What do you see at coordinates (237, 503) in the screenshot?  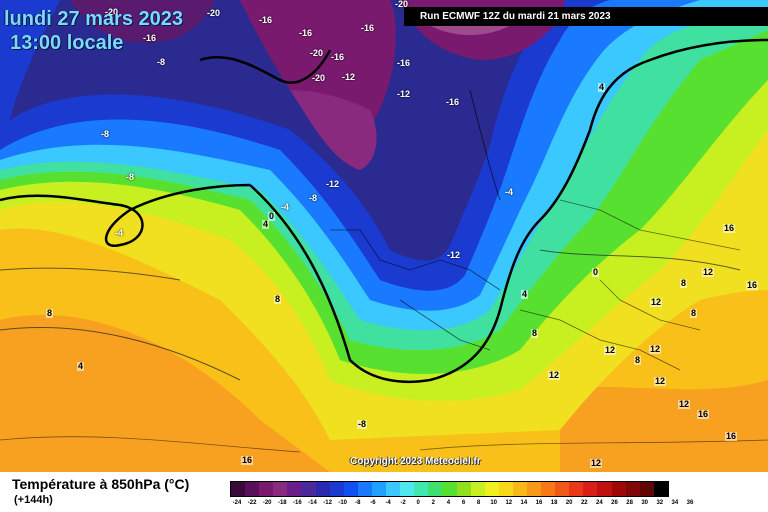 I see `color-scale-tick-label: -24` at bounding box center [237, 503].